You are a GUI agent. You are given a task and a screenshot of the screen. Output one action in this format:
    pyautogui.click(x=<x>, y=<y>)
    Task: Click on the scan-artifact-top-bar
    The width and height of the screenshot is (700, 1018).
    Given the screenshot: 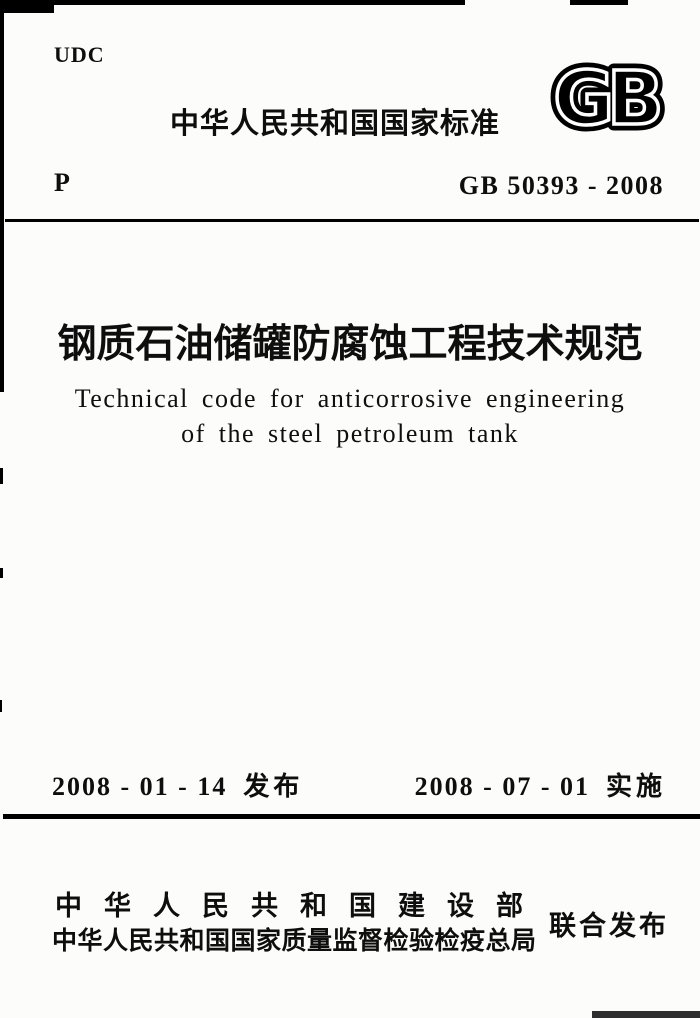 What is the action you would take?
    pyautogui.click(x=232, y=2)
    